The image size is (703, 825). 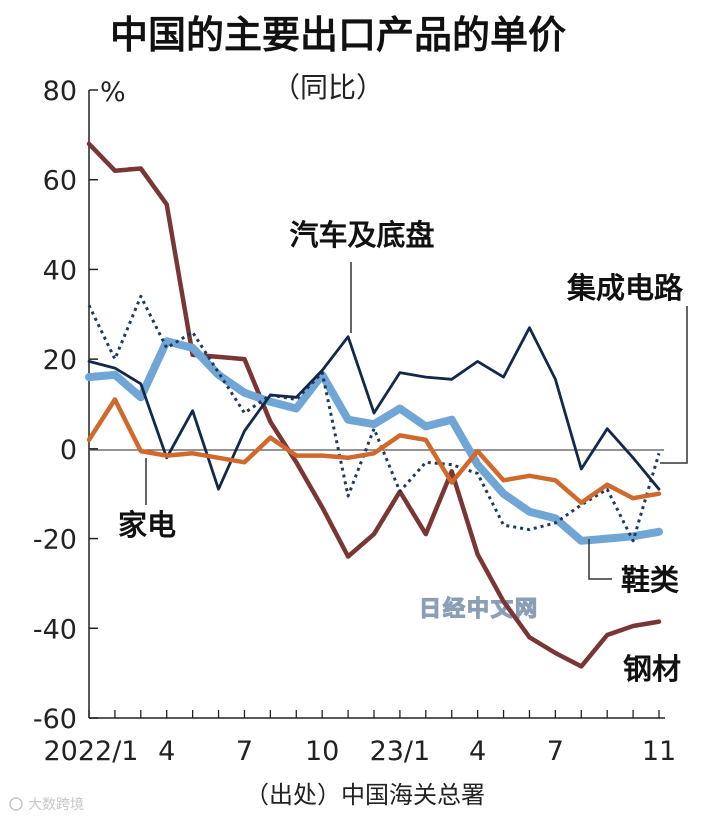 I want to click on y-axis: 80 60 40 20 0 -20 -40 -60, so click(x=65, y=405).